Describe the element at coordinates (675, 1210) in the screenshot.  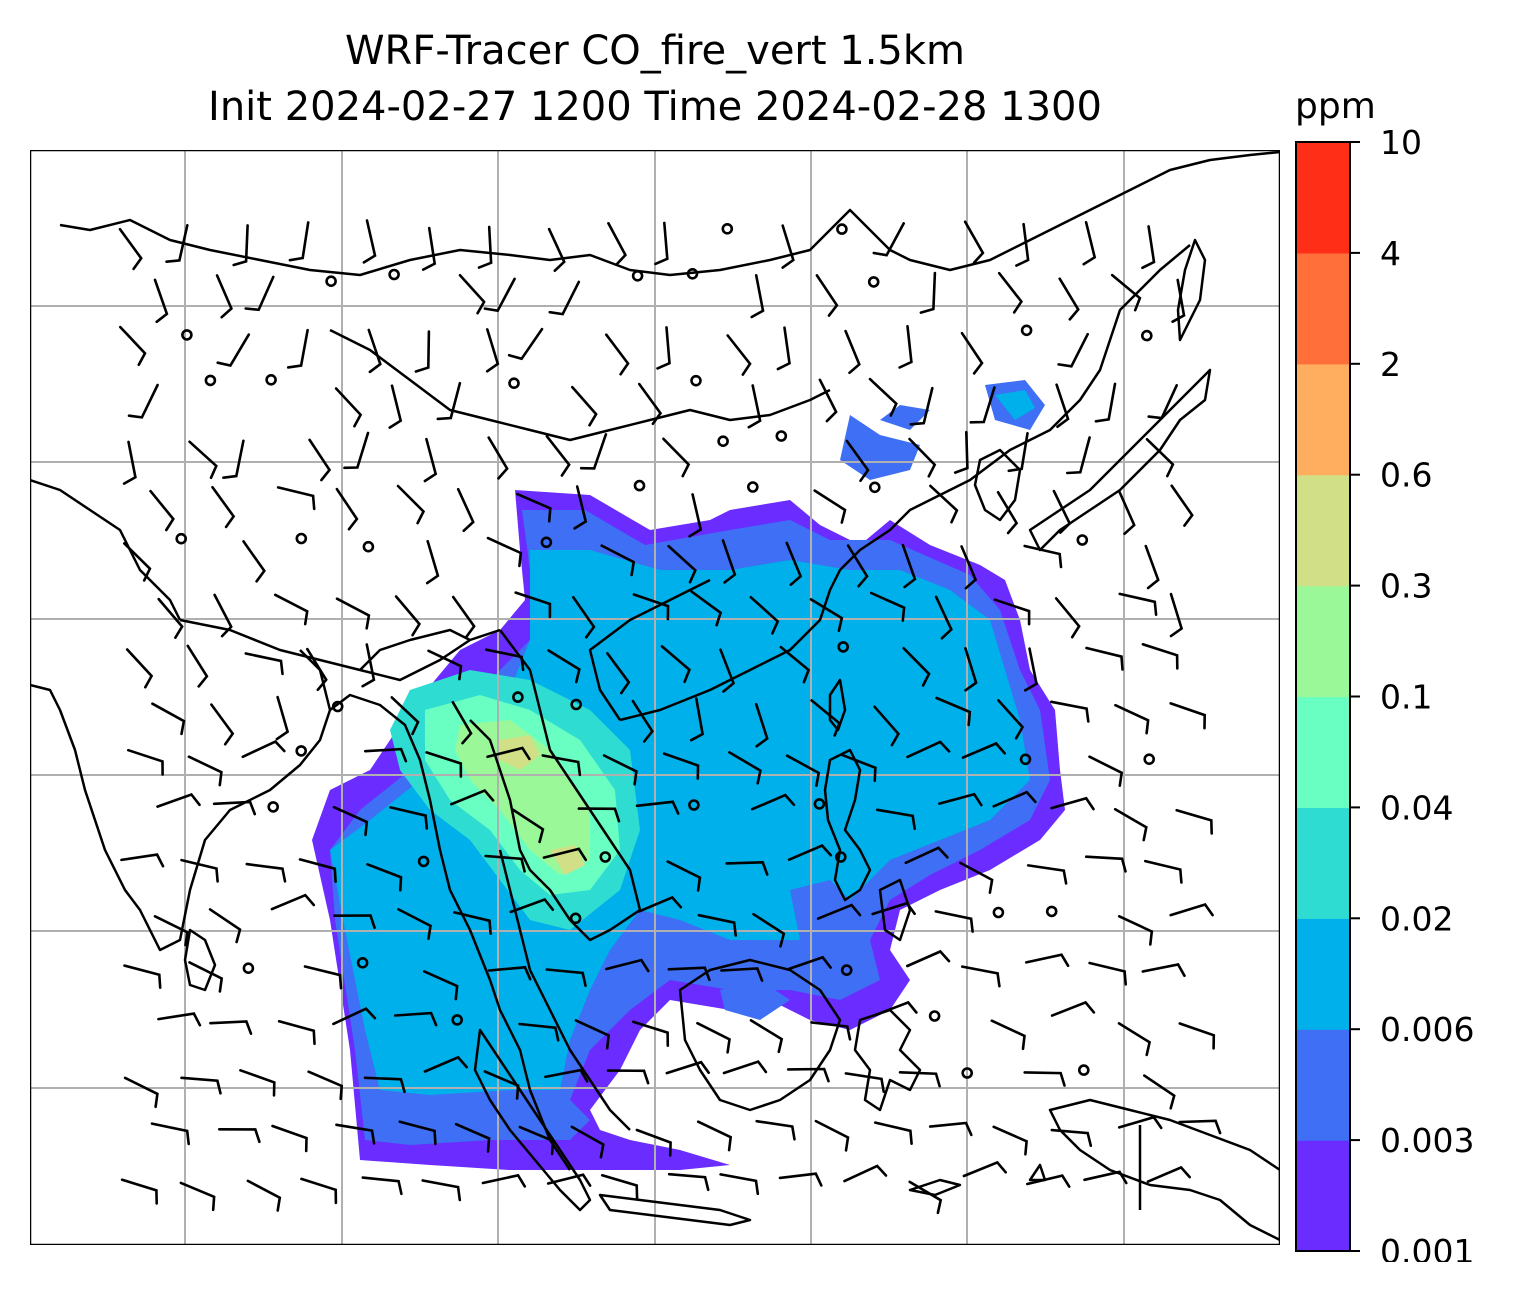
I see `coast-java` at that location.